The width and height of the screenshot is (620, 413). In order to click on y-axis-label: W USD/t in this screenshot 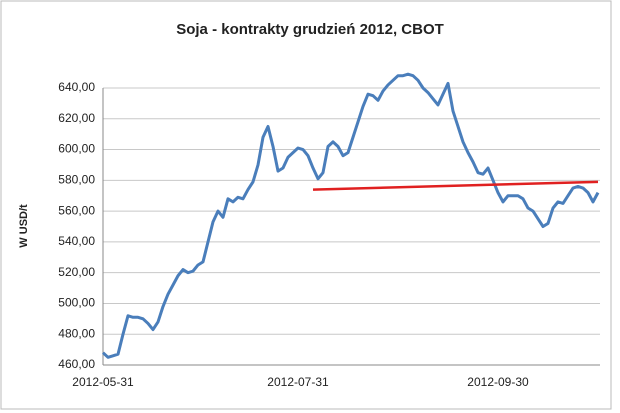, I will do `click(24, 226)`.